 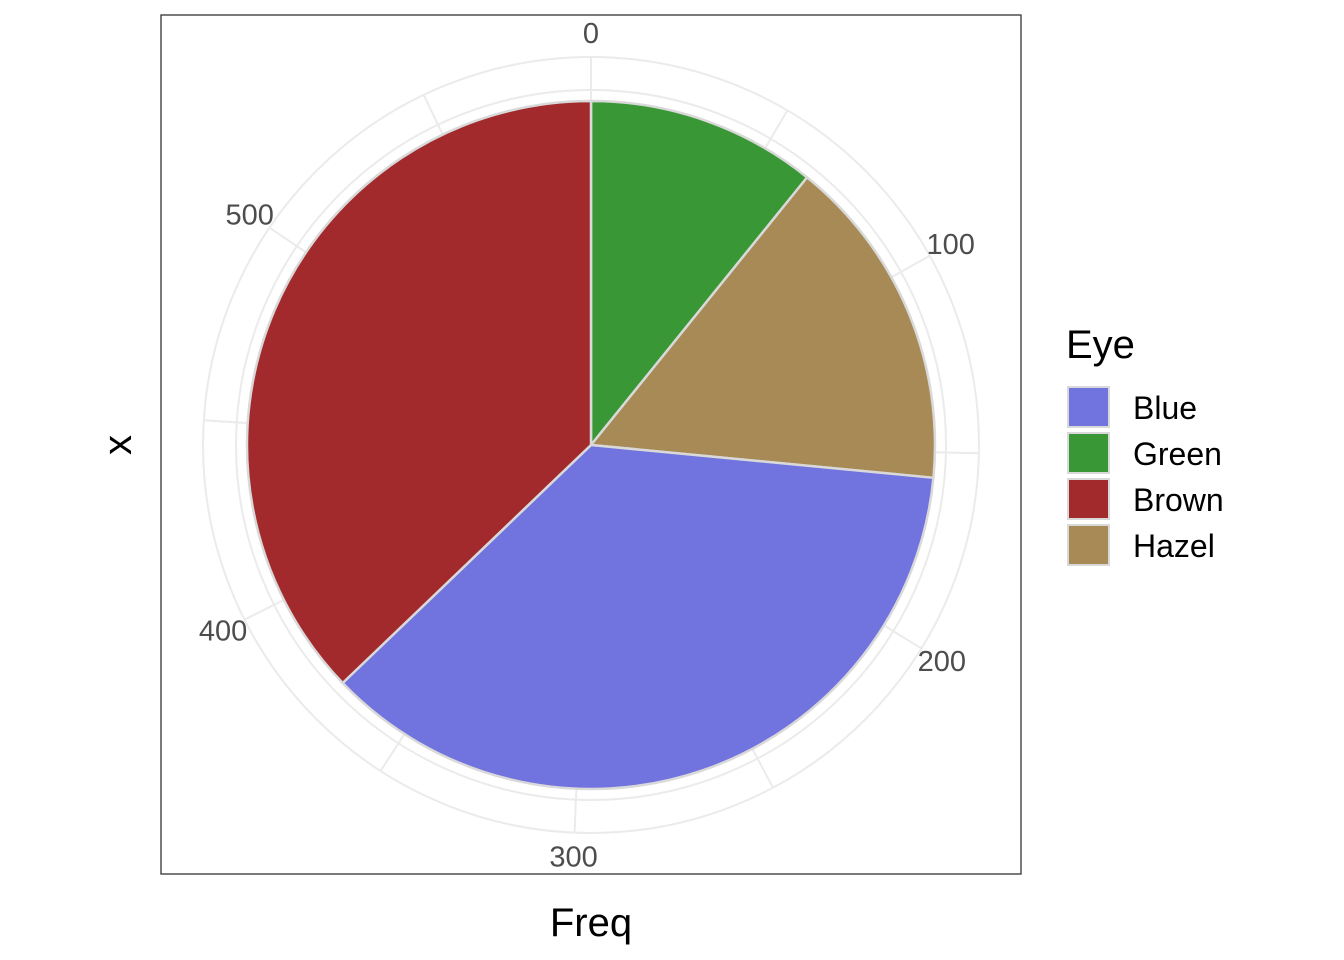 I want to click on legend-swatch-hazel, so click(x=1088, y=545).